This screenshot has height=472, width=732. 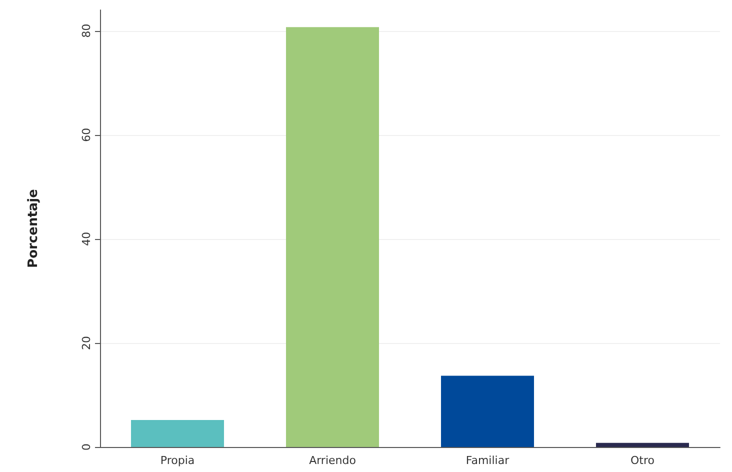 I want to click on x-tick-label: Arriendo, so click(x=332, y=460).